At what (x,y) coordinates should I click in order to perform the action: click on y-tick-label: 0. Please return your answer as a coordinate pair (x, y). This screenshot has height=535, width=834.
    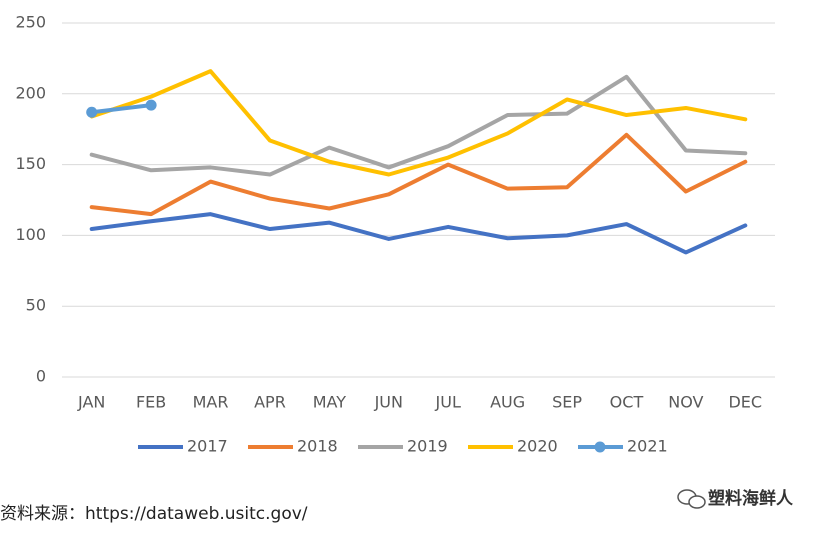
    Looking at the image, I should click on (41, 376).